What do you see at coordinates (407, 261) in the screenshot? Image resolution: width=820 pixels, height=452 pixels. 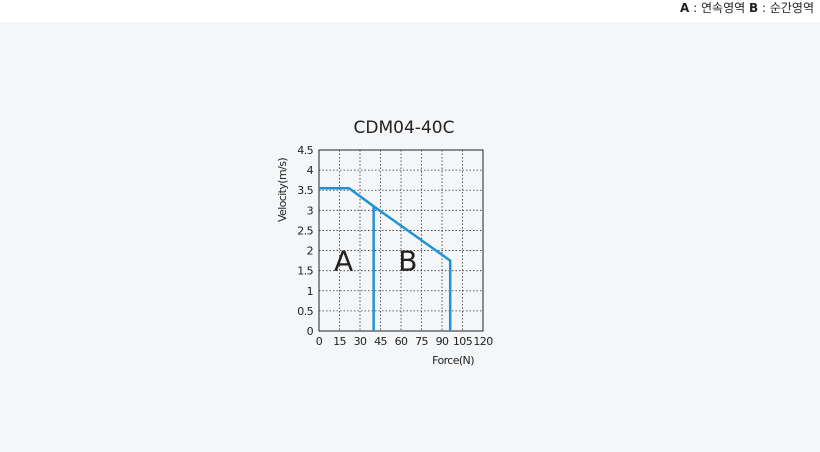 I see `region-label-b: B` at bounding box center [407, 261].